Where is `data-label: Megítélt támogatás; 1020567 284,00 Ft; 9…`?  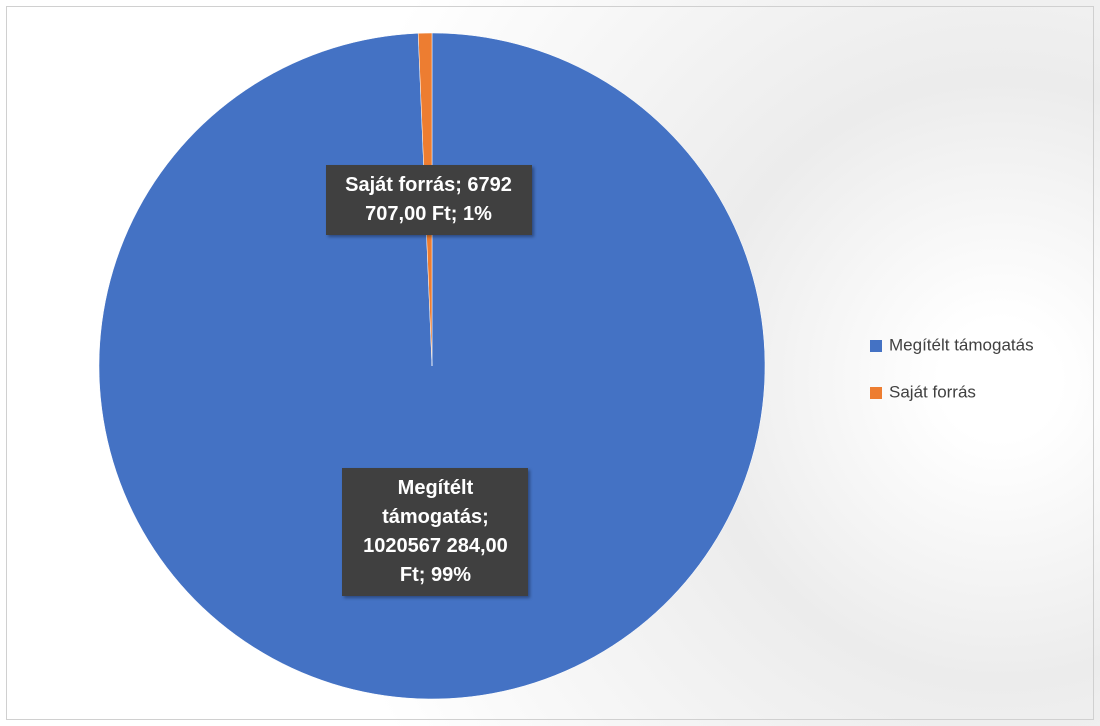
data-label: Megítélt támogatás; 1020567 284,00 Ft; 9… is located at coordinates (435, 532).